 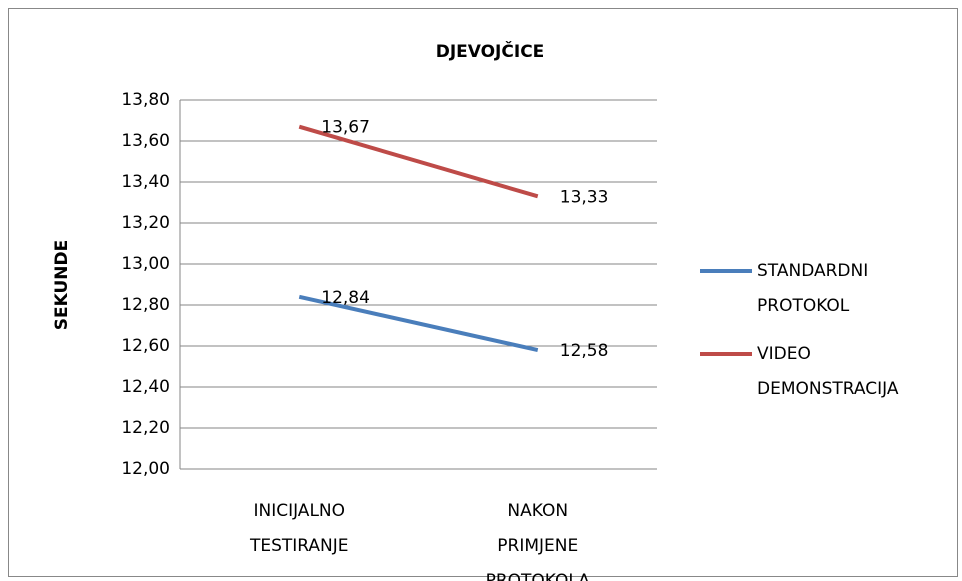 I want to click on y-tick-label: 12,60, so click(x=145, y=346).